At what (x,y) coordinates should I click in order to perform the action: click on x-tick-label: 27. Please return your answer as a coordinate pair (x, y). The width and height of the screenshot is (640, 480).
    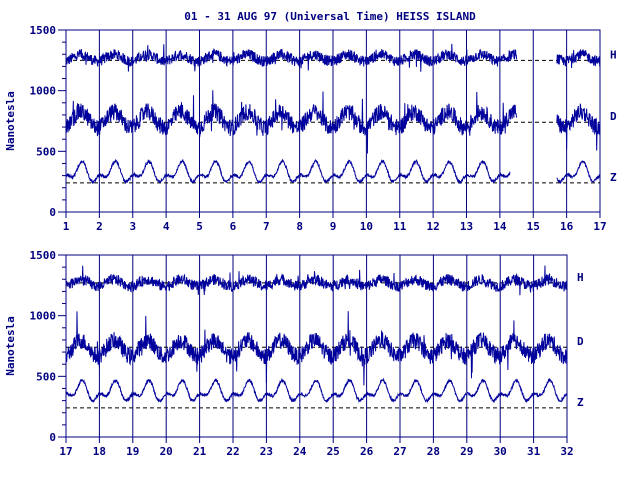
    Looking at the image, I should click on (399, 451).